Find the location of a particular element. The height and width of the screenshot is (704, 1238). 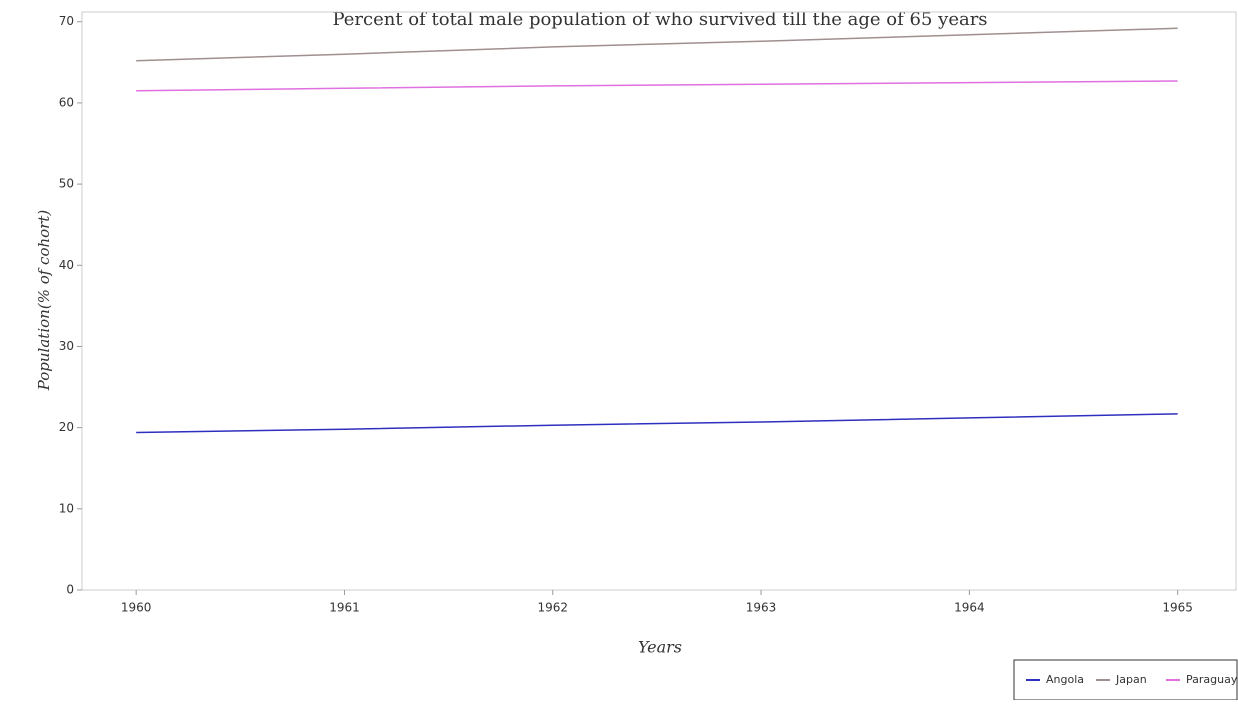

legend-label: Paraguay is located at coordinates (1212, 679).